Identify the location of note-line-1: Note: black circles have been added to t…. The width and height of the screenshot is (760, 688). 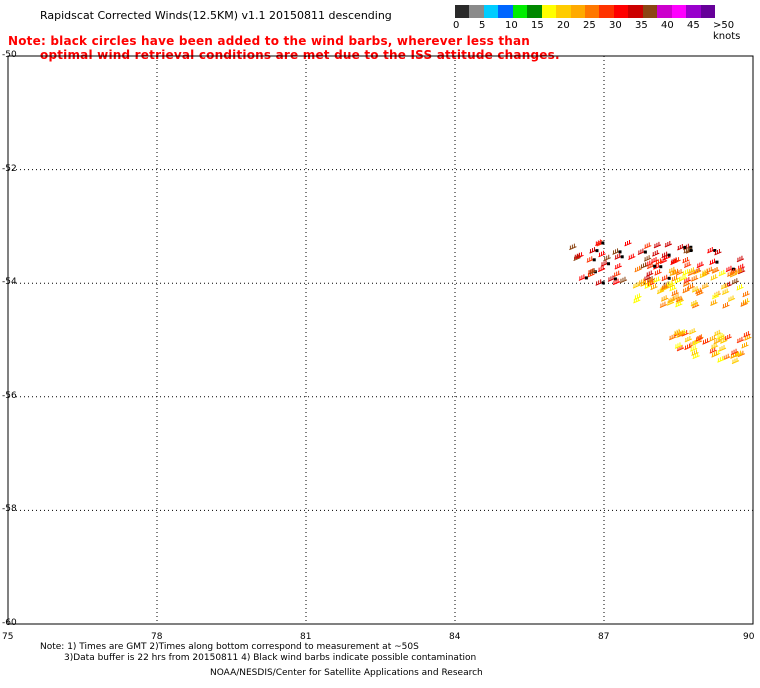
(269, 41).